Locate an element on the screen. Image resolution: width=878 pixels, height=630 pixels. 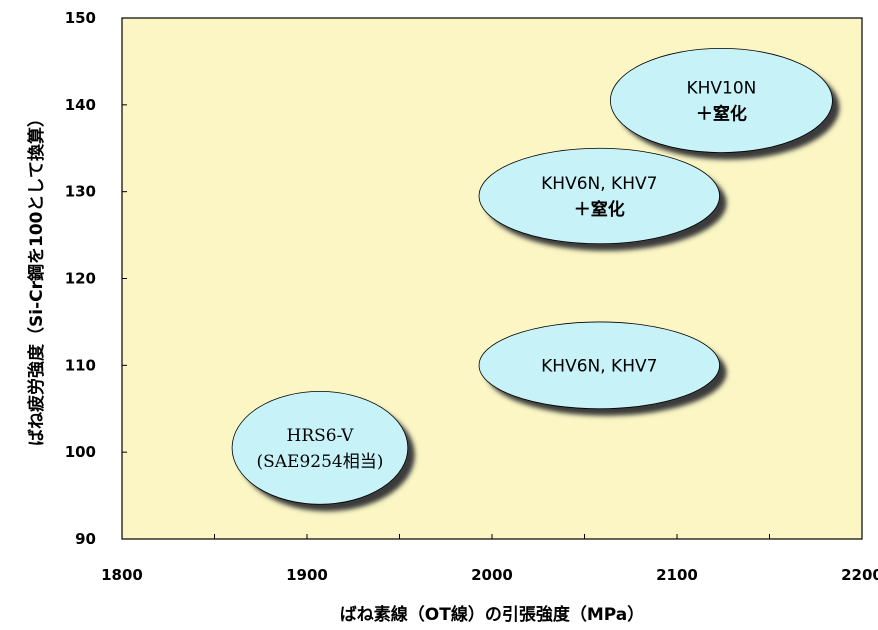
y-axis-tick-labels: 90 100 110 120 130 140 150 is located at coordinates (80, 278).